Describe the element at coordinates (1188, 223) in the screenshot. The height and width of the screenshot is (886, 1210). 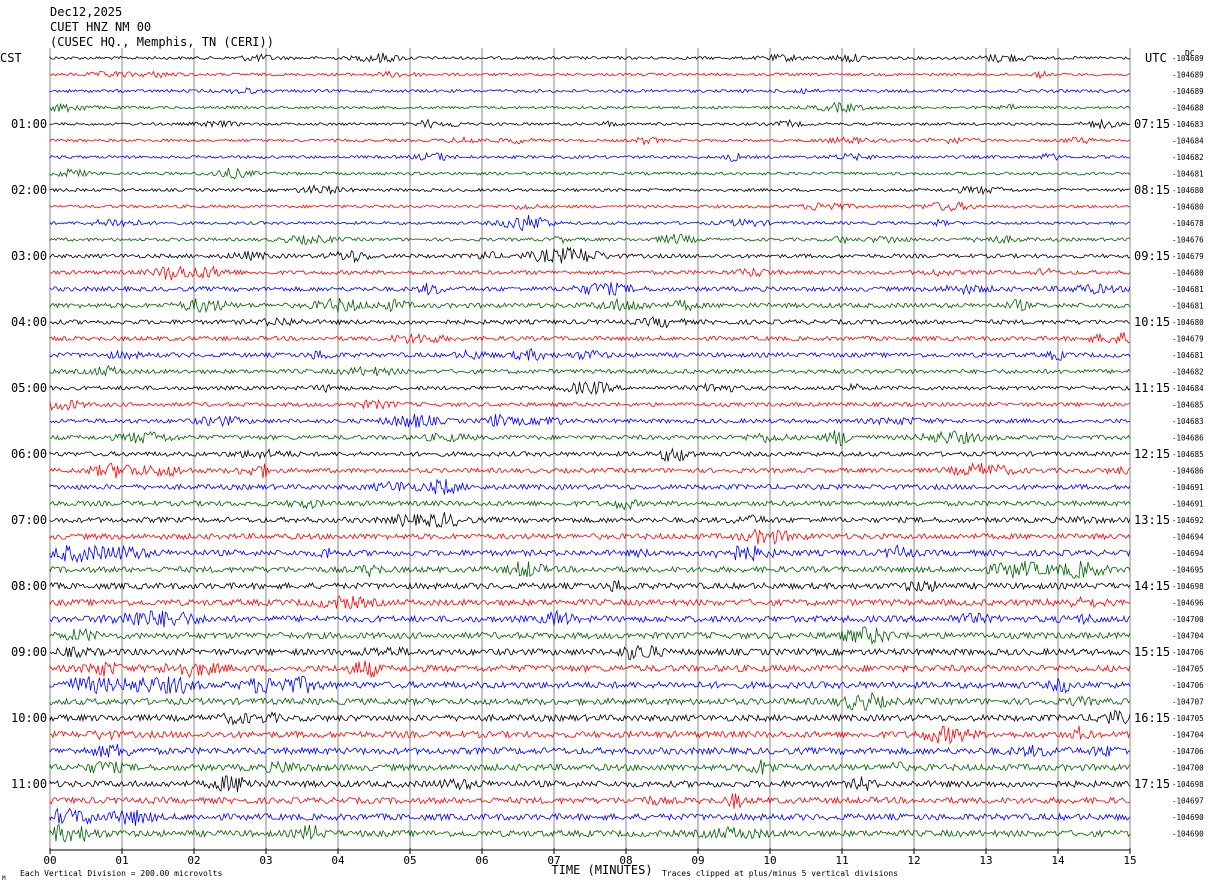
I see `dc-offset-label: -104678` at that location.